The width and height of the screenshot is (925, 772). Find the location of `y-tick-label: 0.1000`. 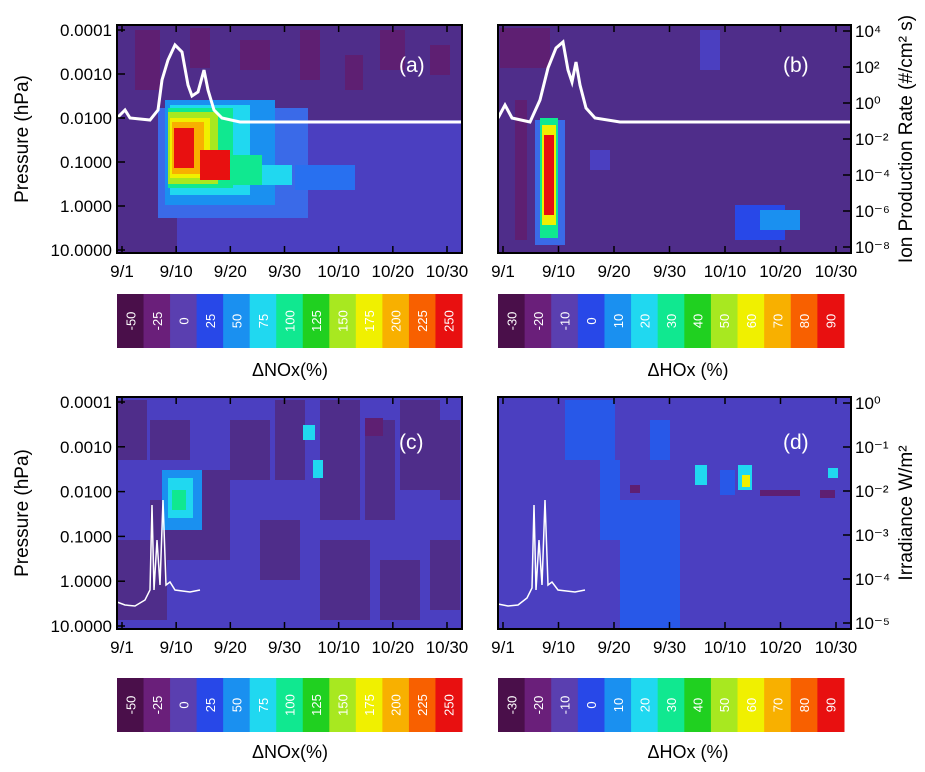

y-tick-label: 0.1000 is located at coordinates (86, 162).